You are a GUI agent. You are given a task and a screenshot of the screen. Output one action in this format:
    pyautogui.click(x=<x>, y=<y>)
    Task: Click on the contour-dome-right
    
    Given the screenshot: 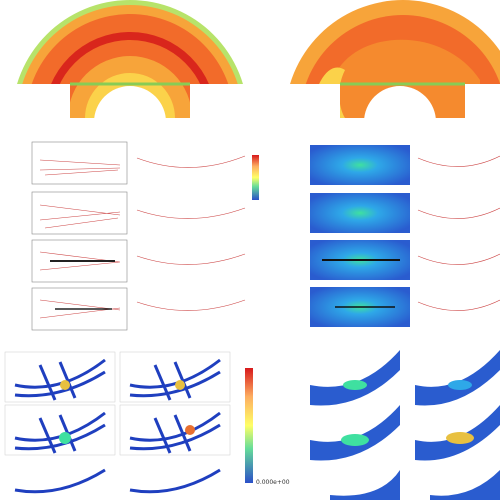 What is the action you would take?
    pyautogui.click(x=392, y=79)
    